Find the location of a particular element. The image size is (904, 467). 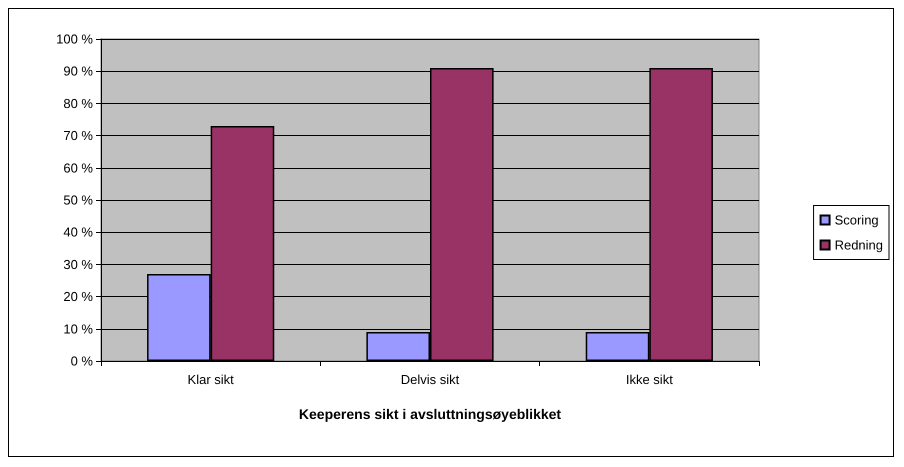

y-tick-label: 60 % is located at coordinates (78, 168).